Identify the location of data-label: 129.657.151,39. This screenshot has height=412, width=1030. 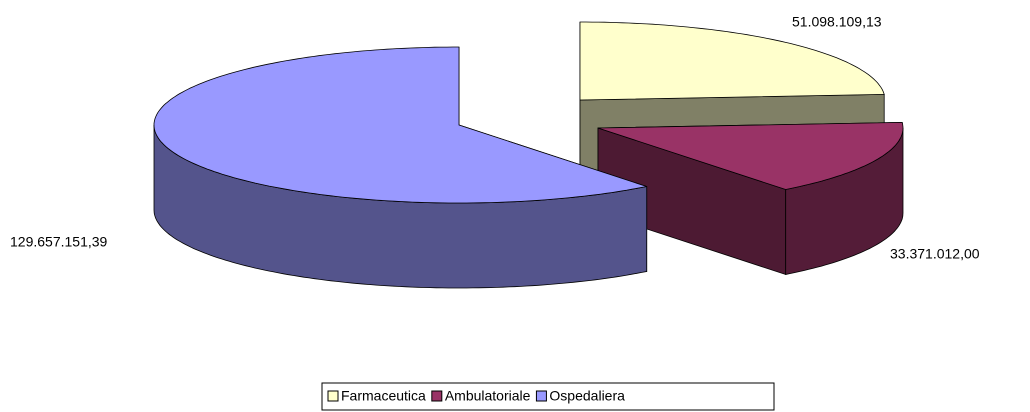
(59, 242).